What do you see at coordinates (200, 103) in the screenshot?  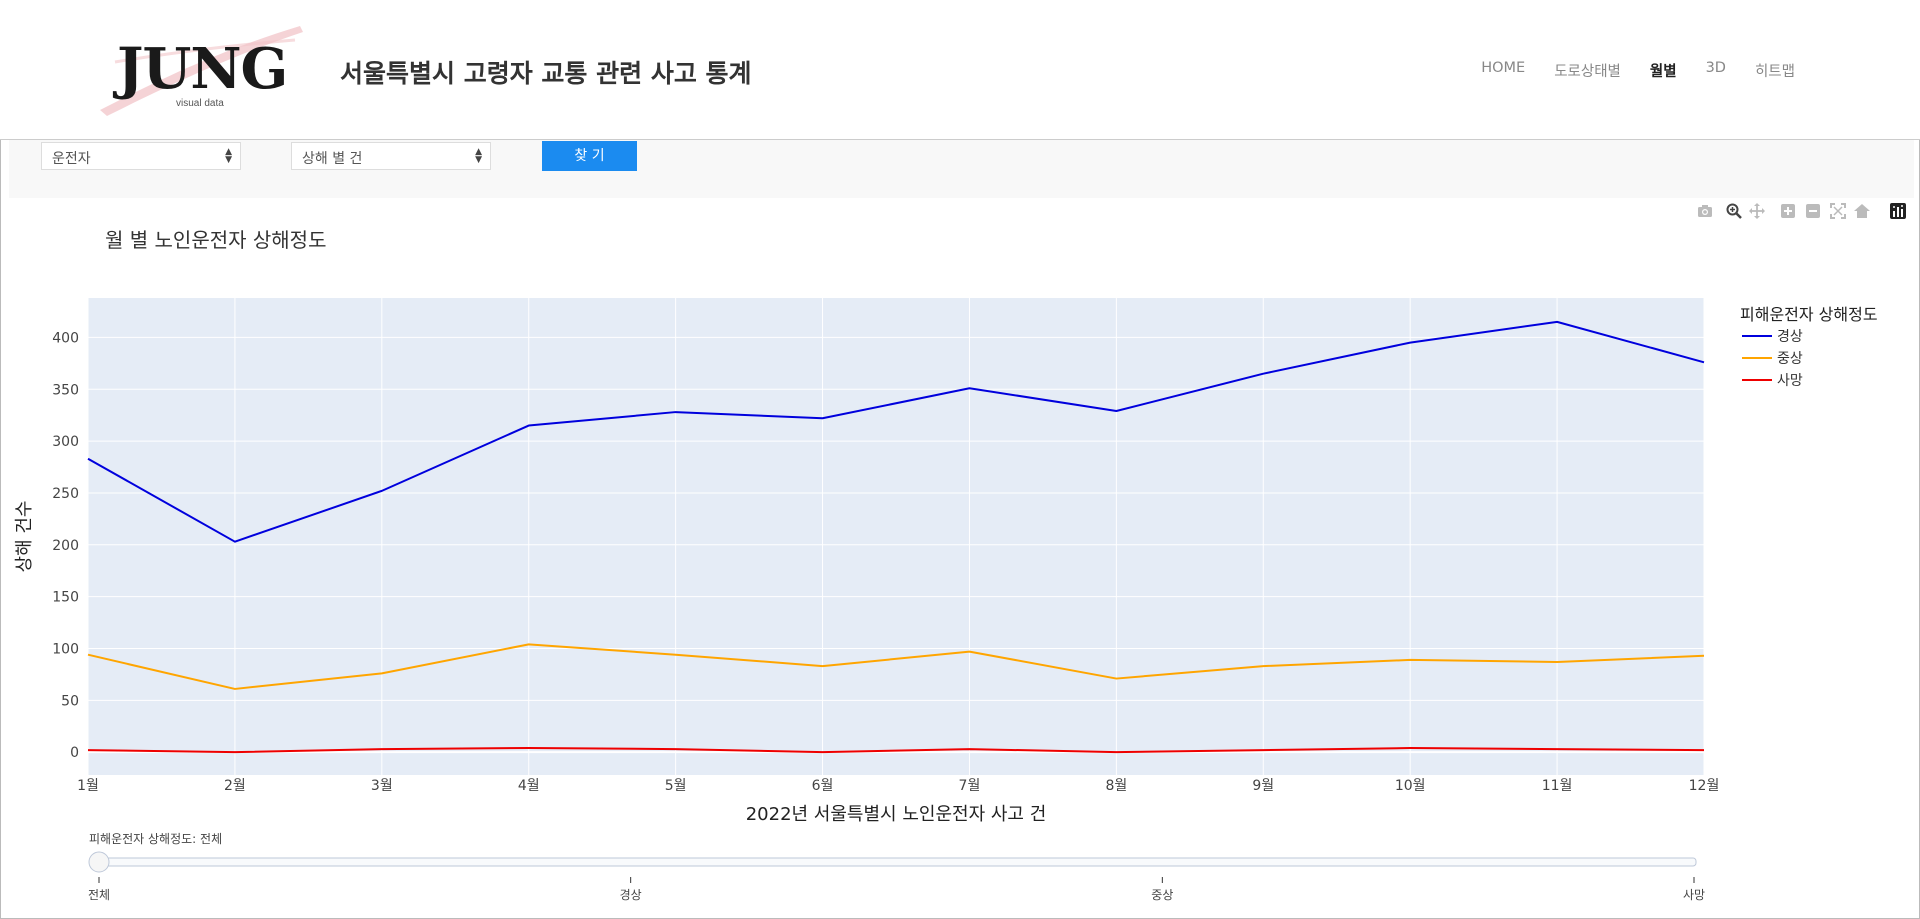 I see `logo-subtitle: visual data` at bounding box center [200, 103].